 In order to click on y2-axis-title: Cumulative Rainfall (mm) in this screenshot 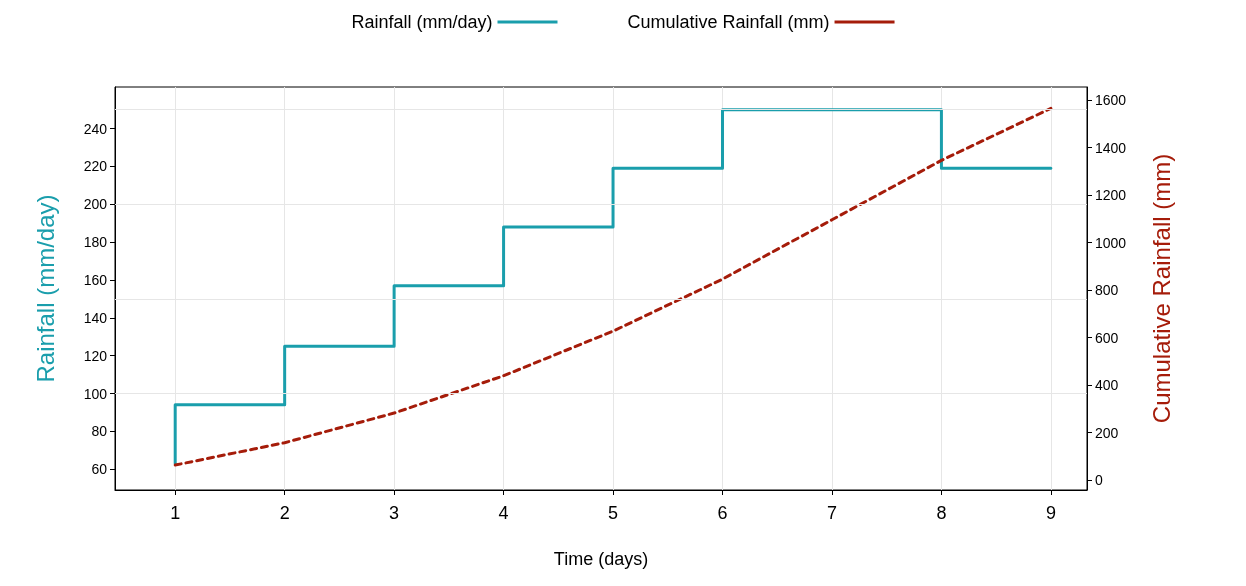, I will do `click(1161, 288)`.